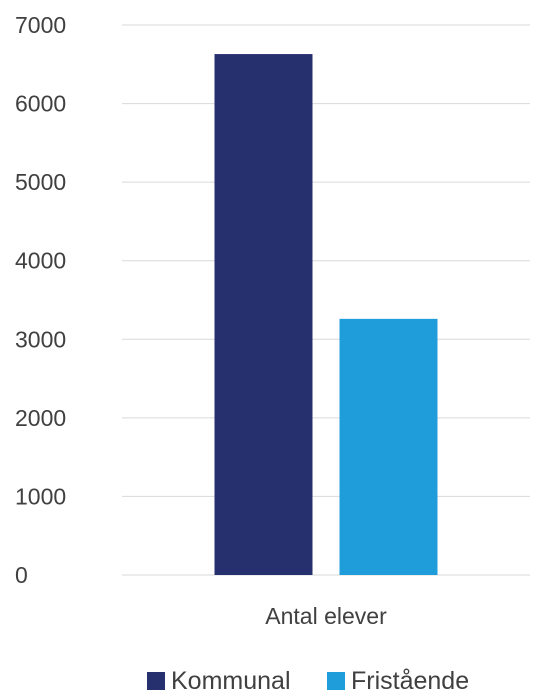 Image resolution: width=544 pixels, height=692 pixels. I want to click on bar-kommunal, so click(263, 315).